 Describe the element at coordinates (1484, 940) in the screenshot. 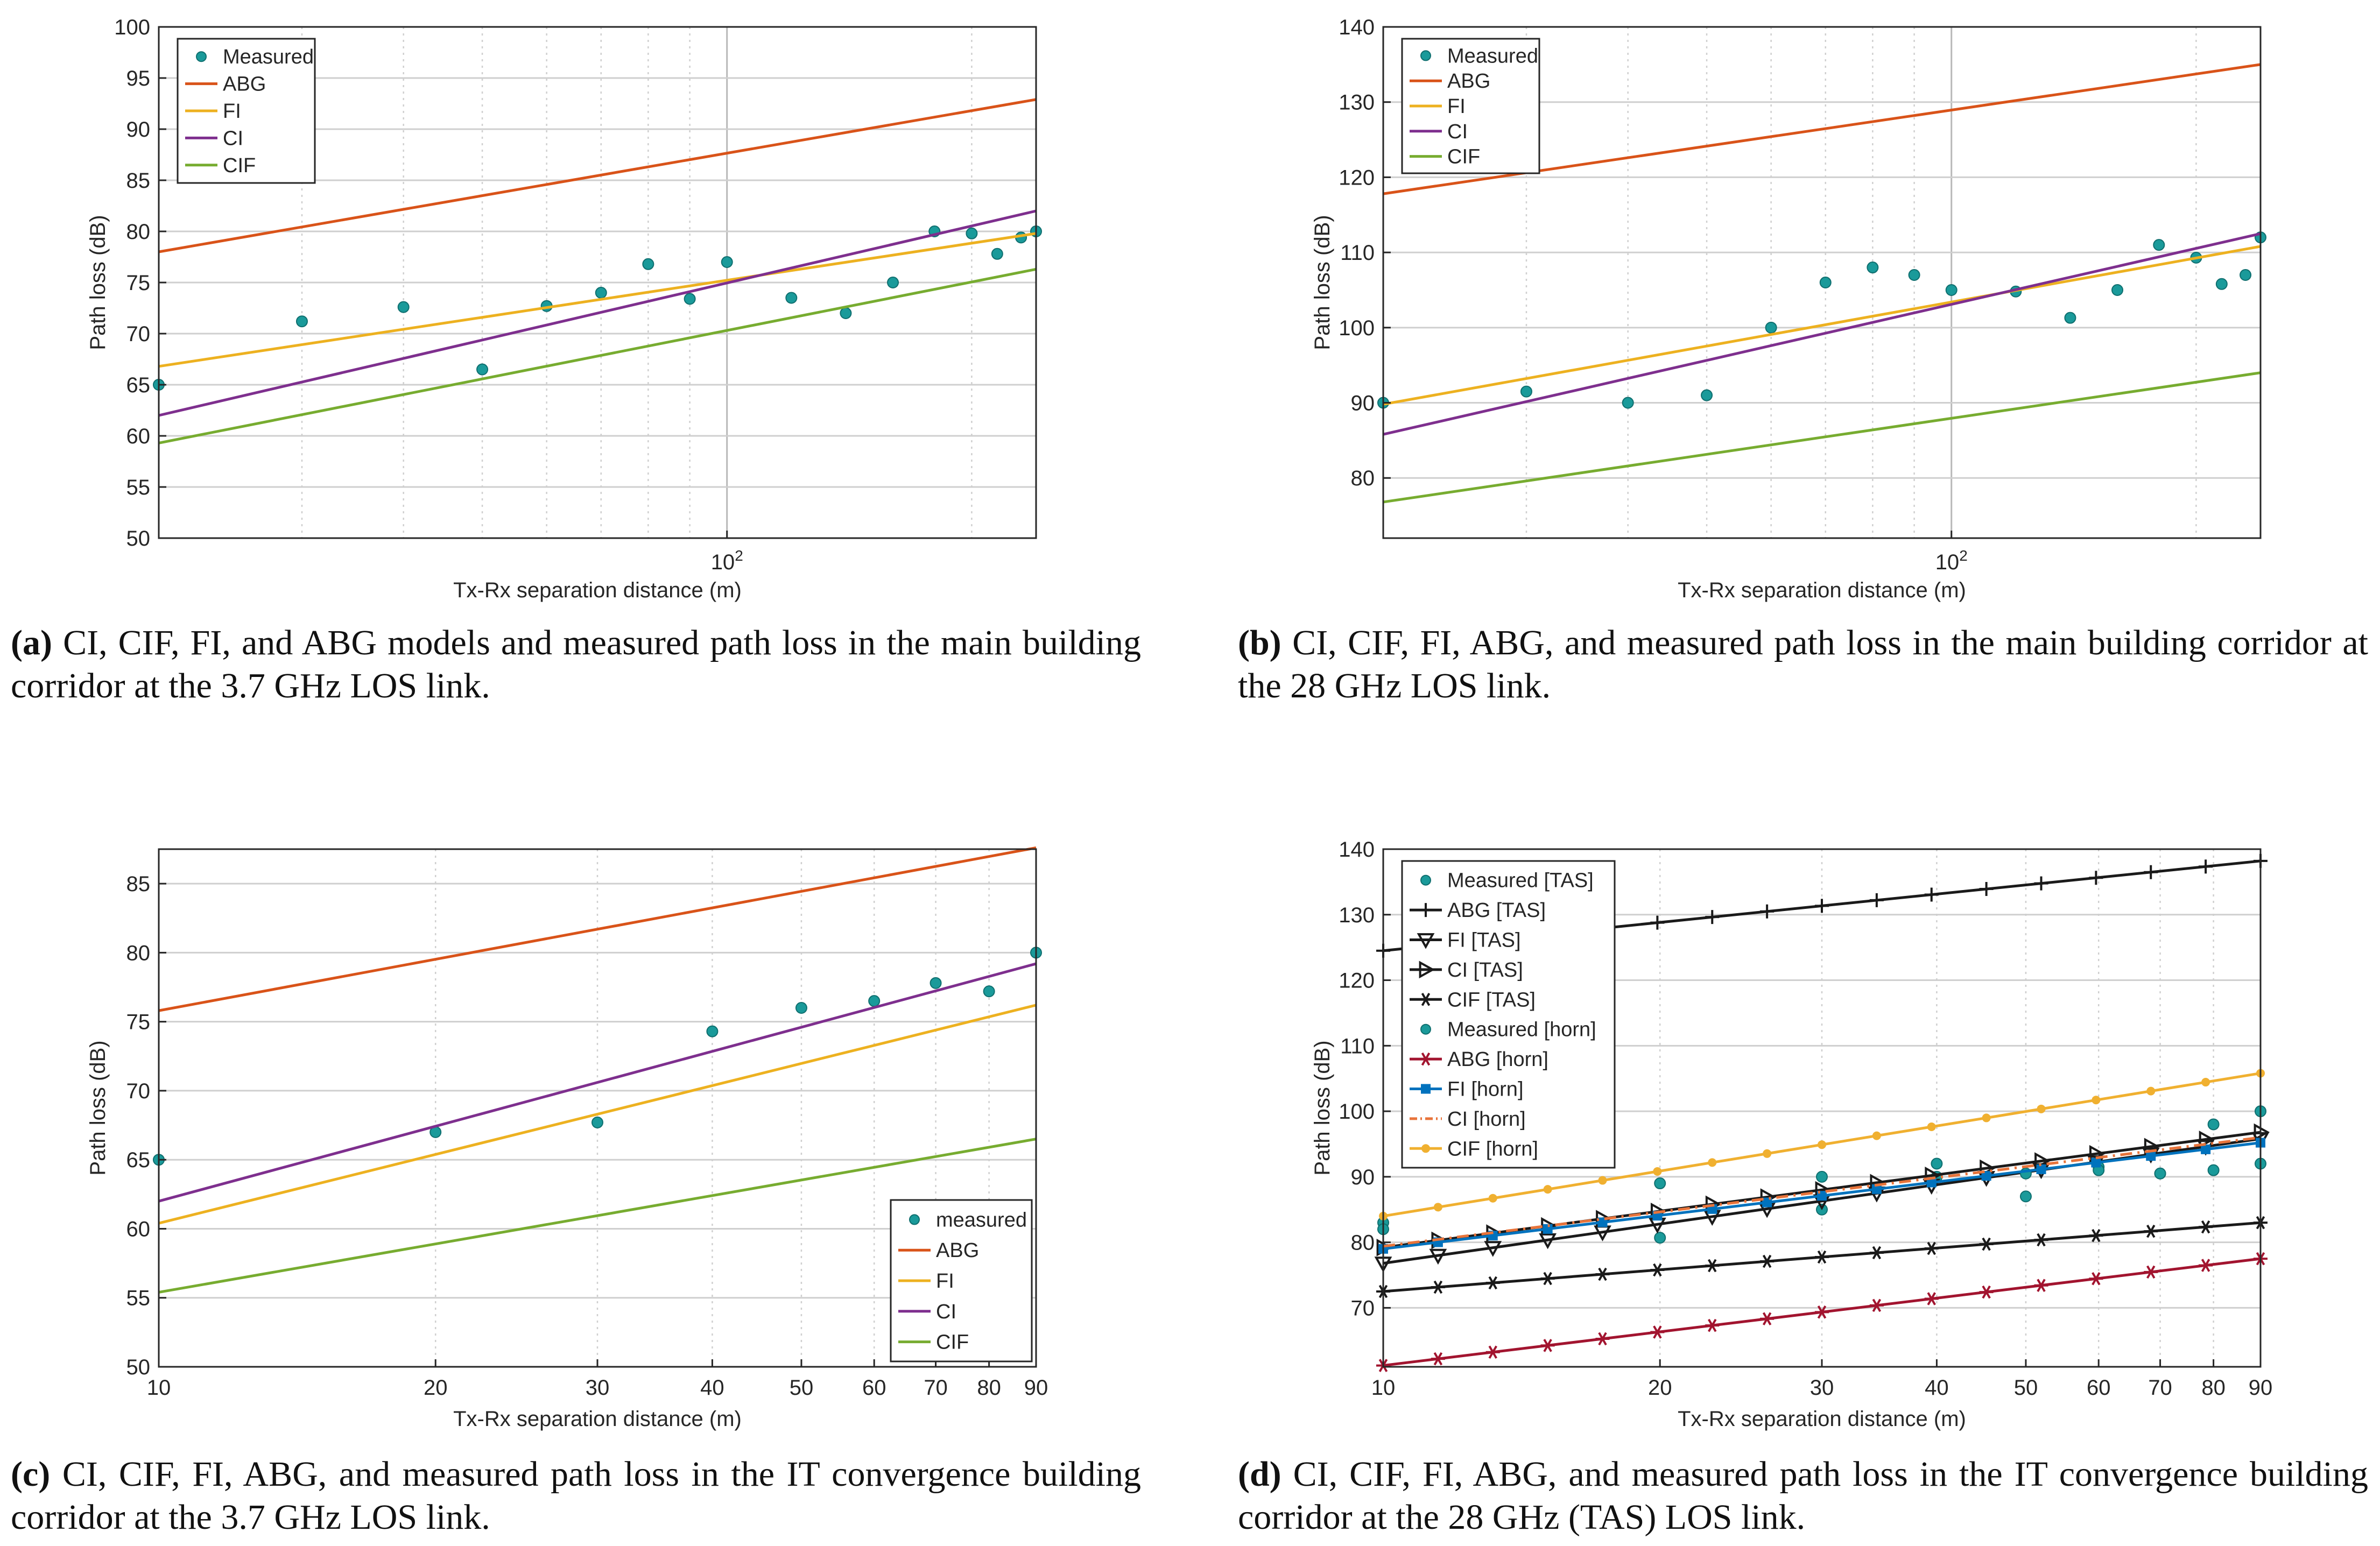

I see `legend-label: FI [TAS]` at that location.